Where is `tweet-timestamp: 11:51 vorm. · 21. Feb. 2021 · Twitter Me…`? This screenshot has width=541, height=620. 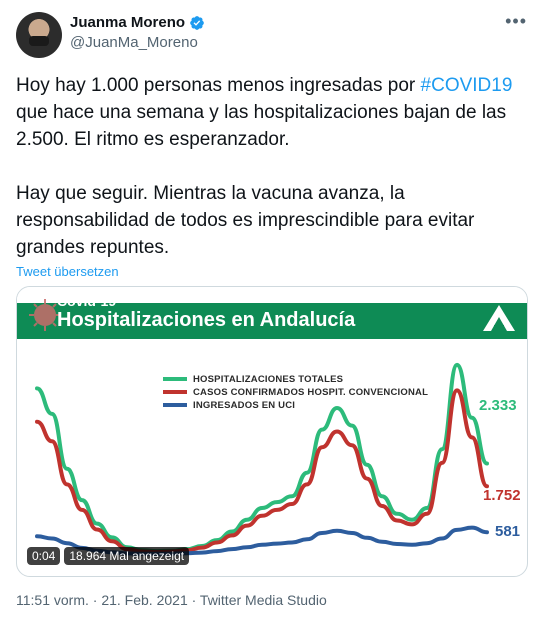
tweet-timestamp: 11:51 vorm. · 21. Feb. 2021 · Twitter Me… is located at coordinates (171, 600).